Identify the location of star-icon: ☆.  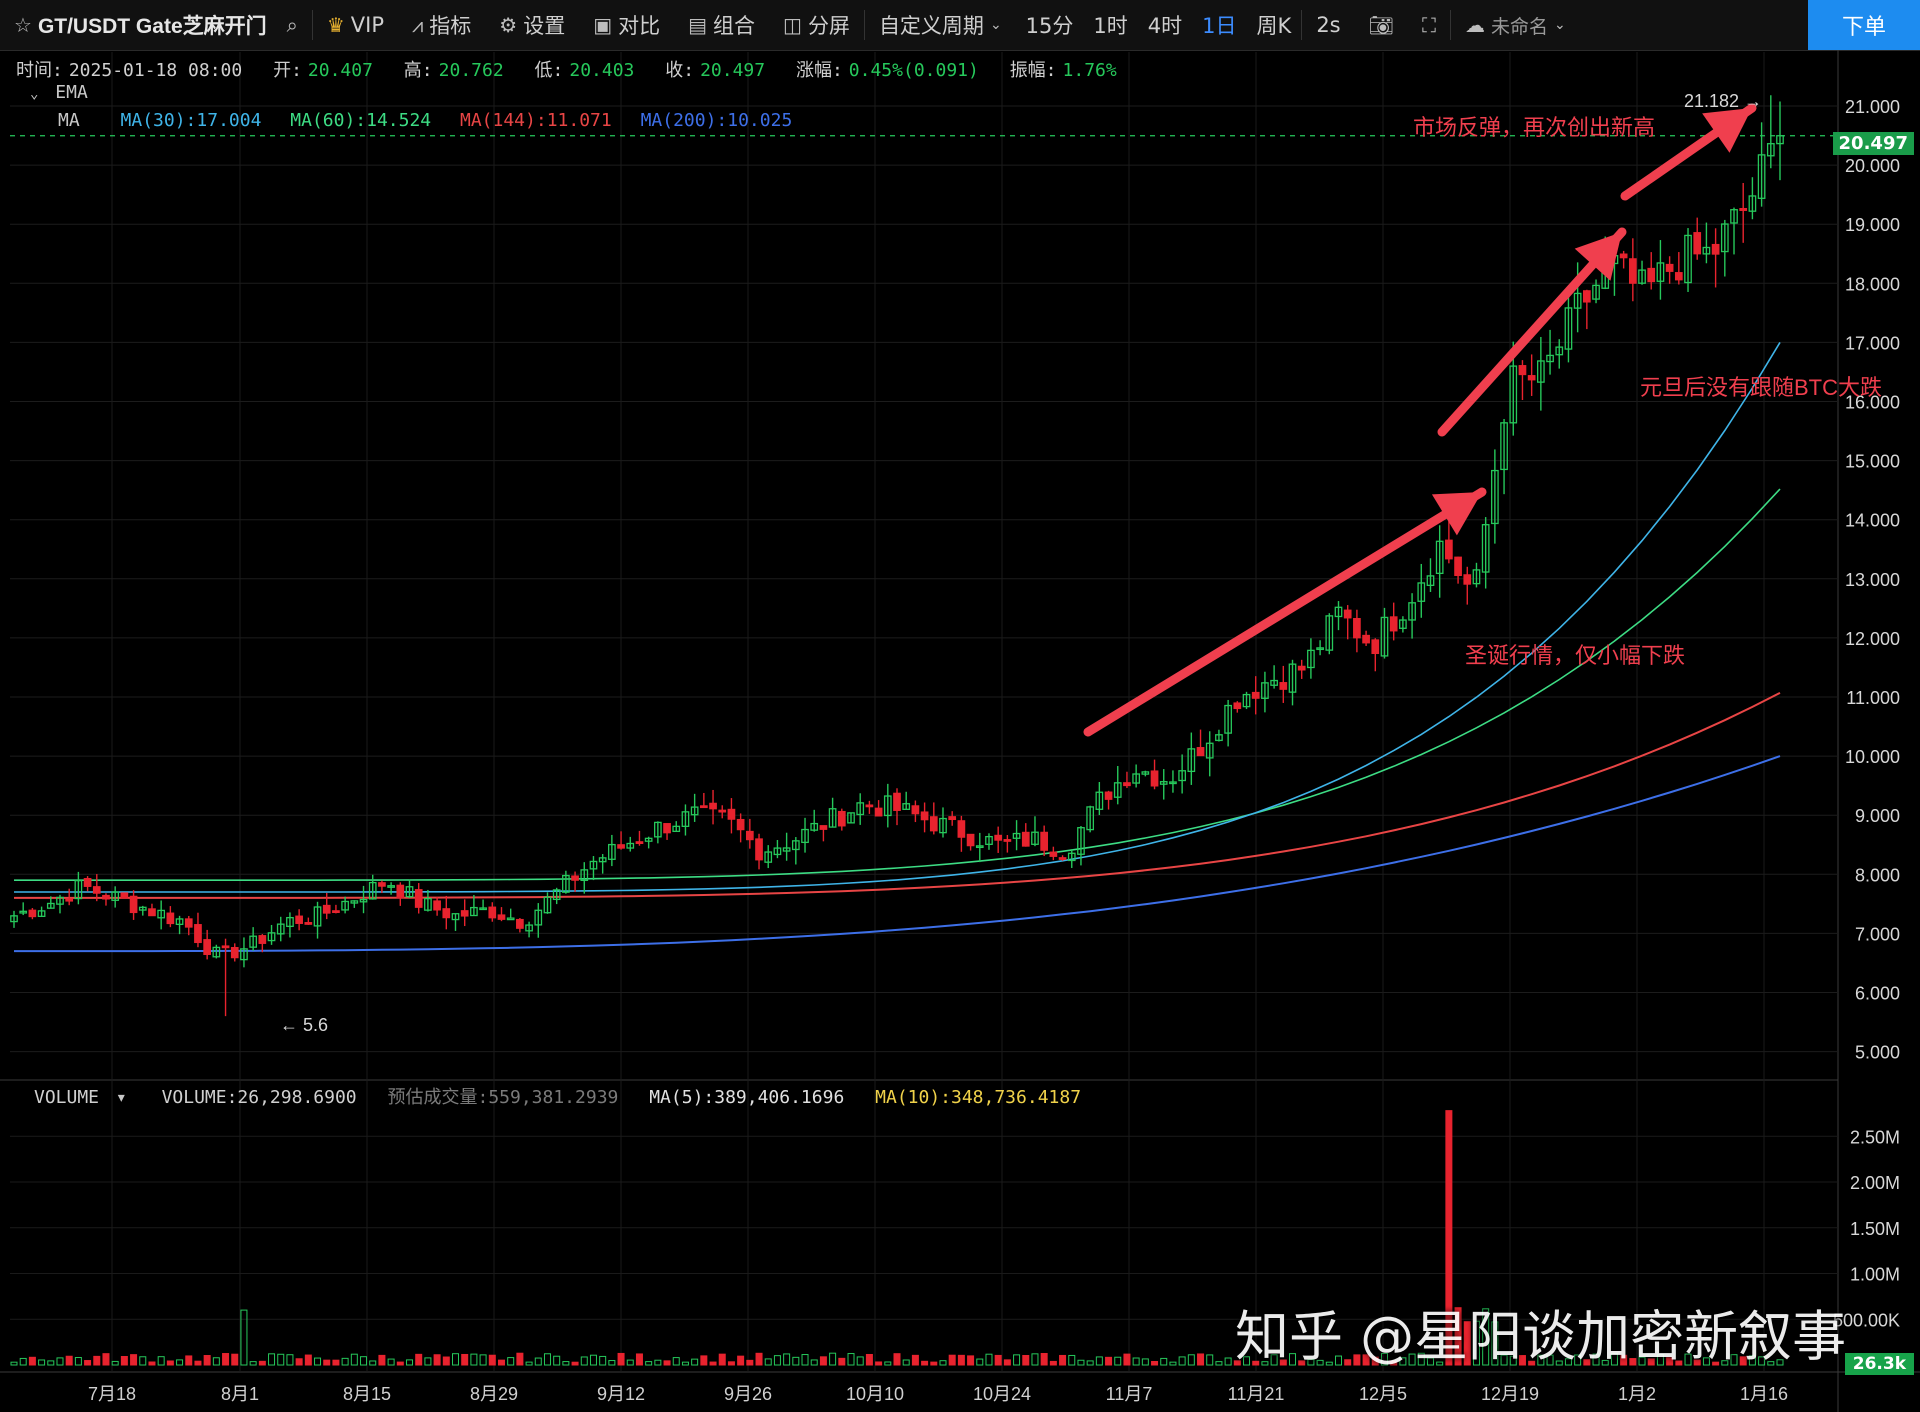
(23, 25).